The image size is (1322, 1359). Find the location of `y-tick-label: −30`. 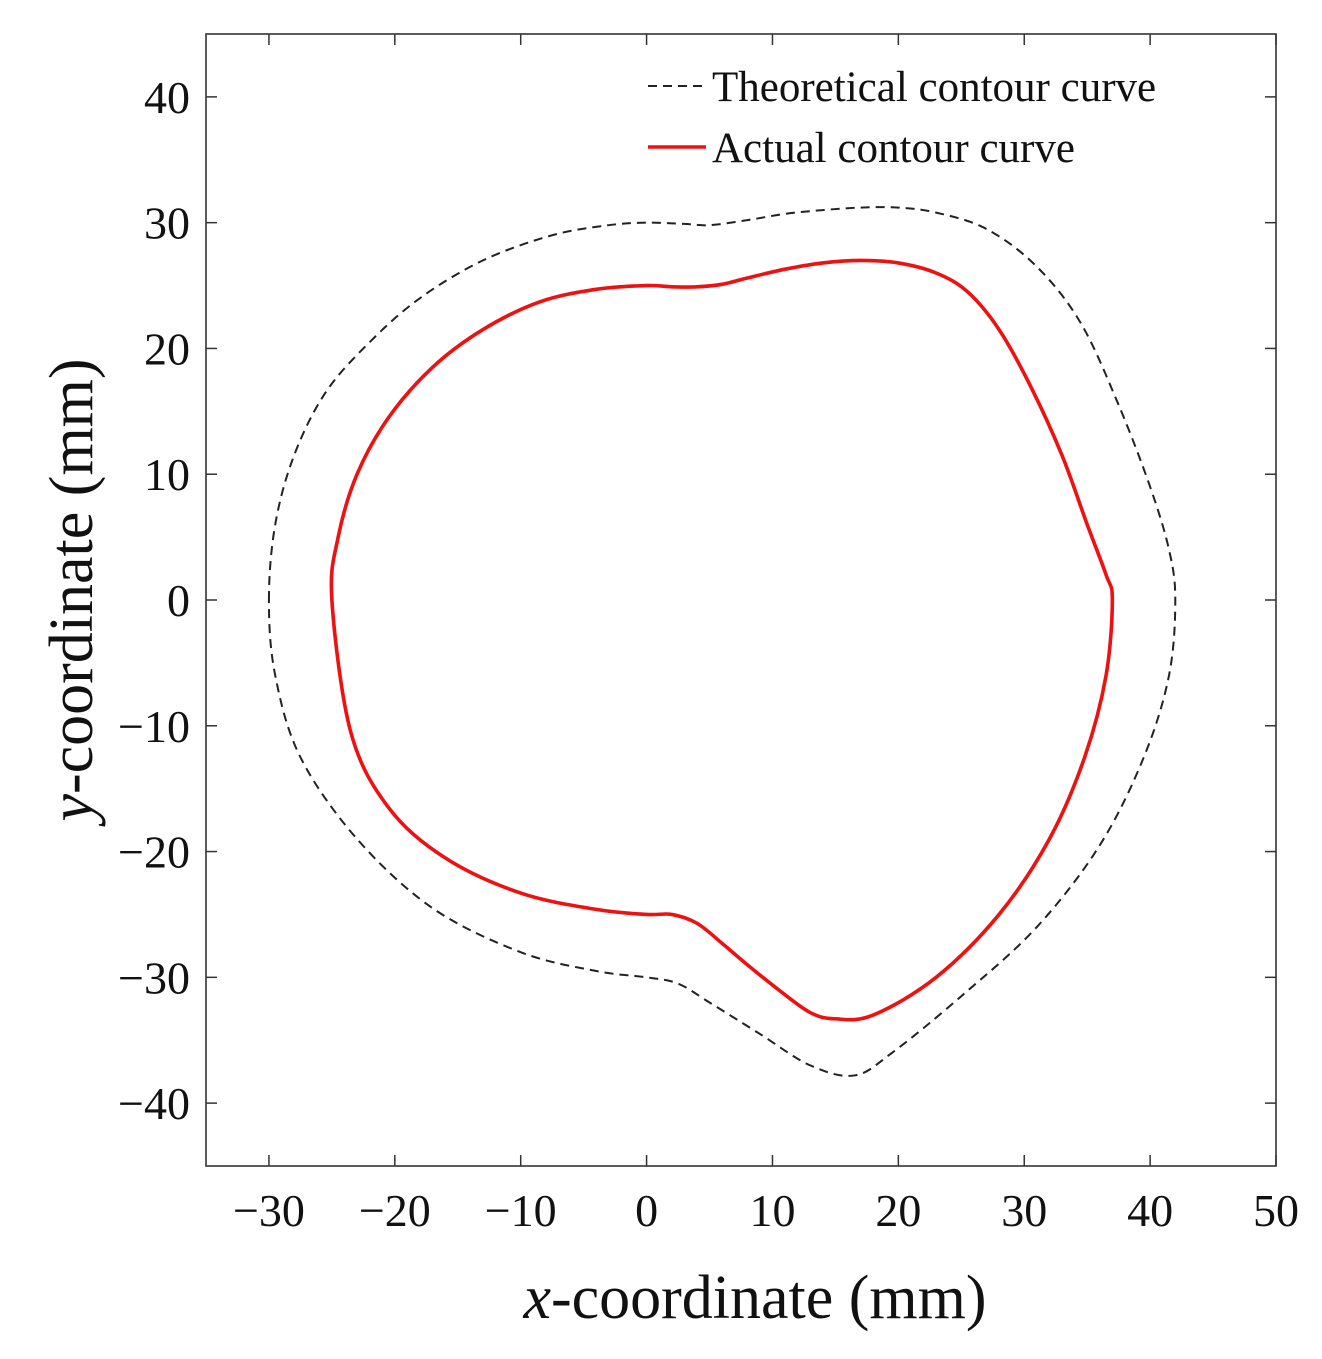

y-tick-label: −30 is located at coordinates (154, 977).